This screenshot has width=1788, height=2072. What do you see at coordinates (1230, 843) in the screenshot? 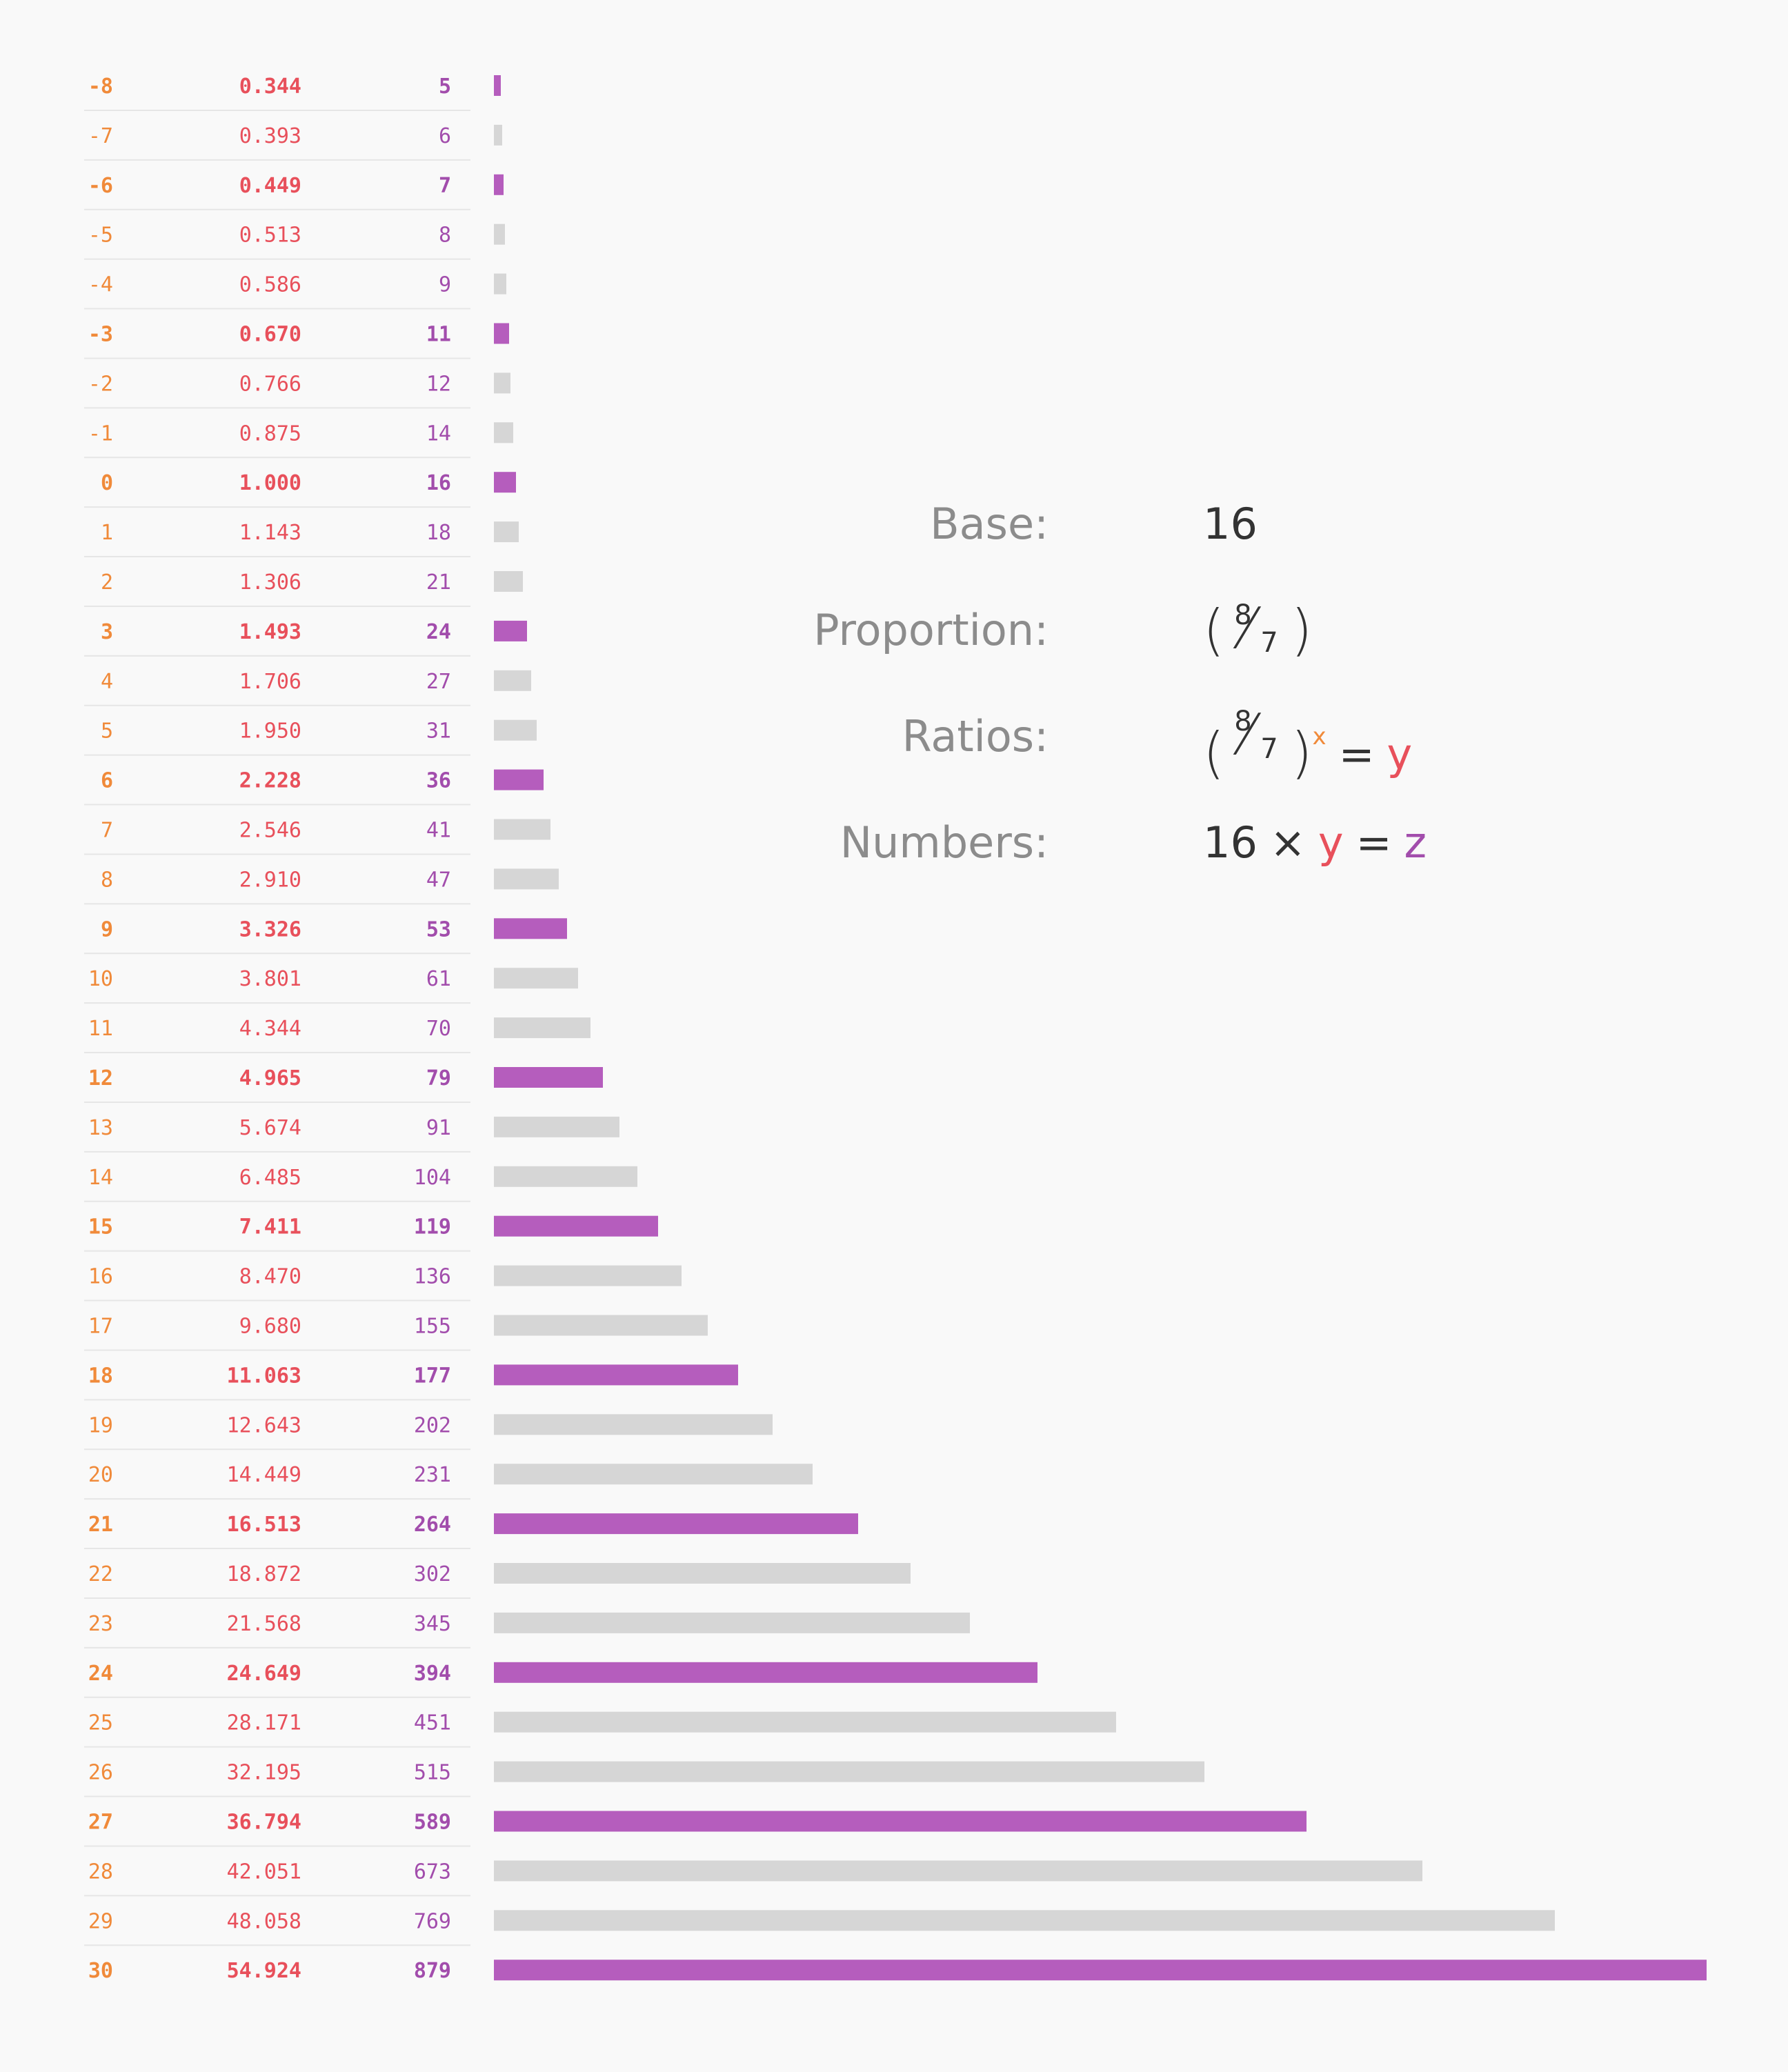
I see `base-number: 16` at bounding box center [1230, 843].